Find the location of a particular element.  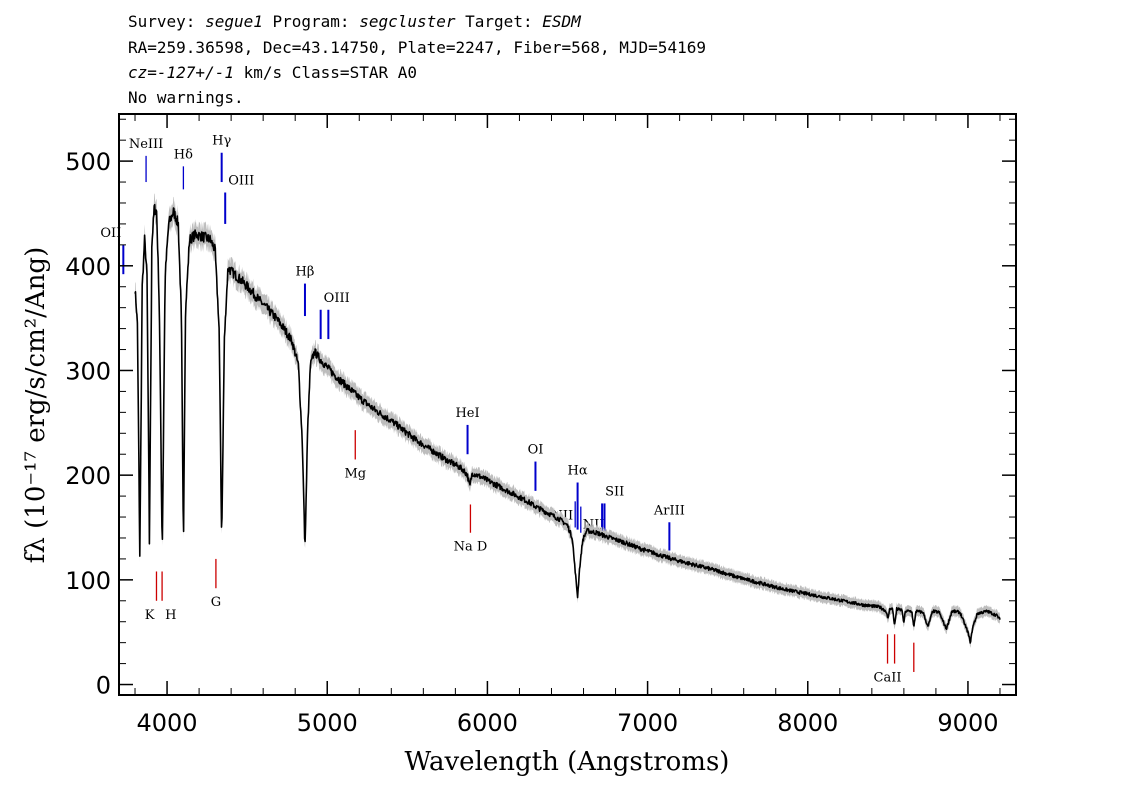

line-label: CaII is located at coordinates (888, 678).